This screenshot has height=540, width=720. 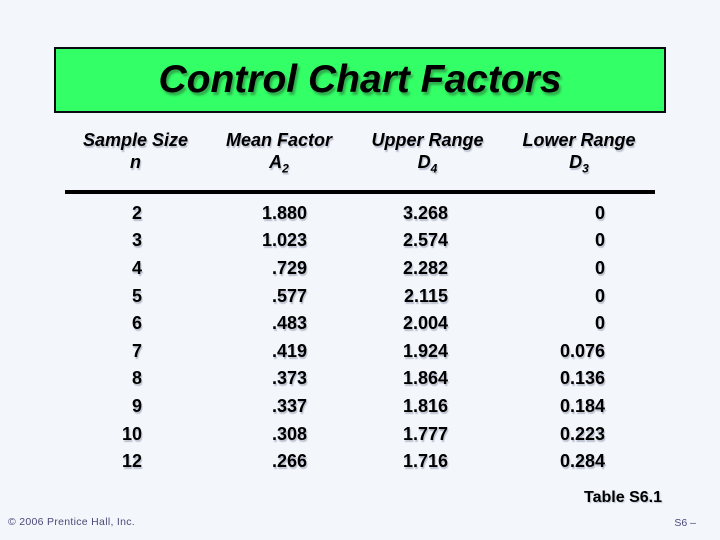 What do you see at coordinates (623, 497) in the screenshot?
I see `table-caption: Table S6.1` at bounding box center [623, 497].